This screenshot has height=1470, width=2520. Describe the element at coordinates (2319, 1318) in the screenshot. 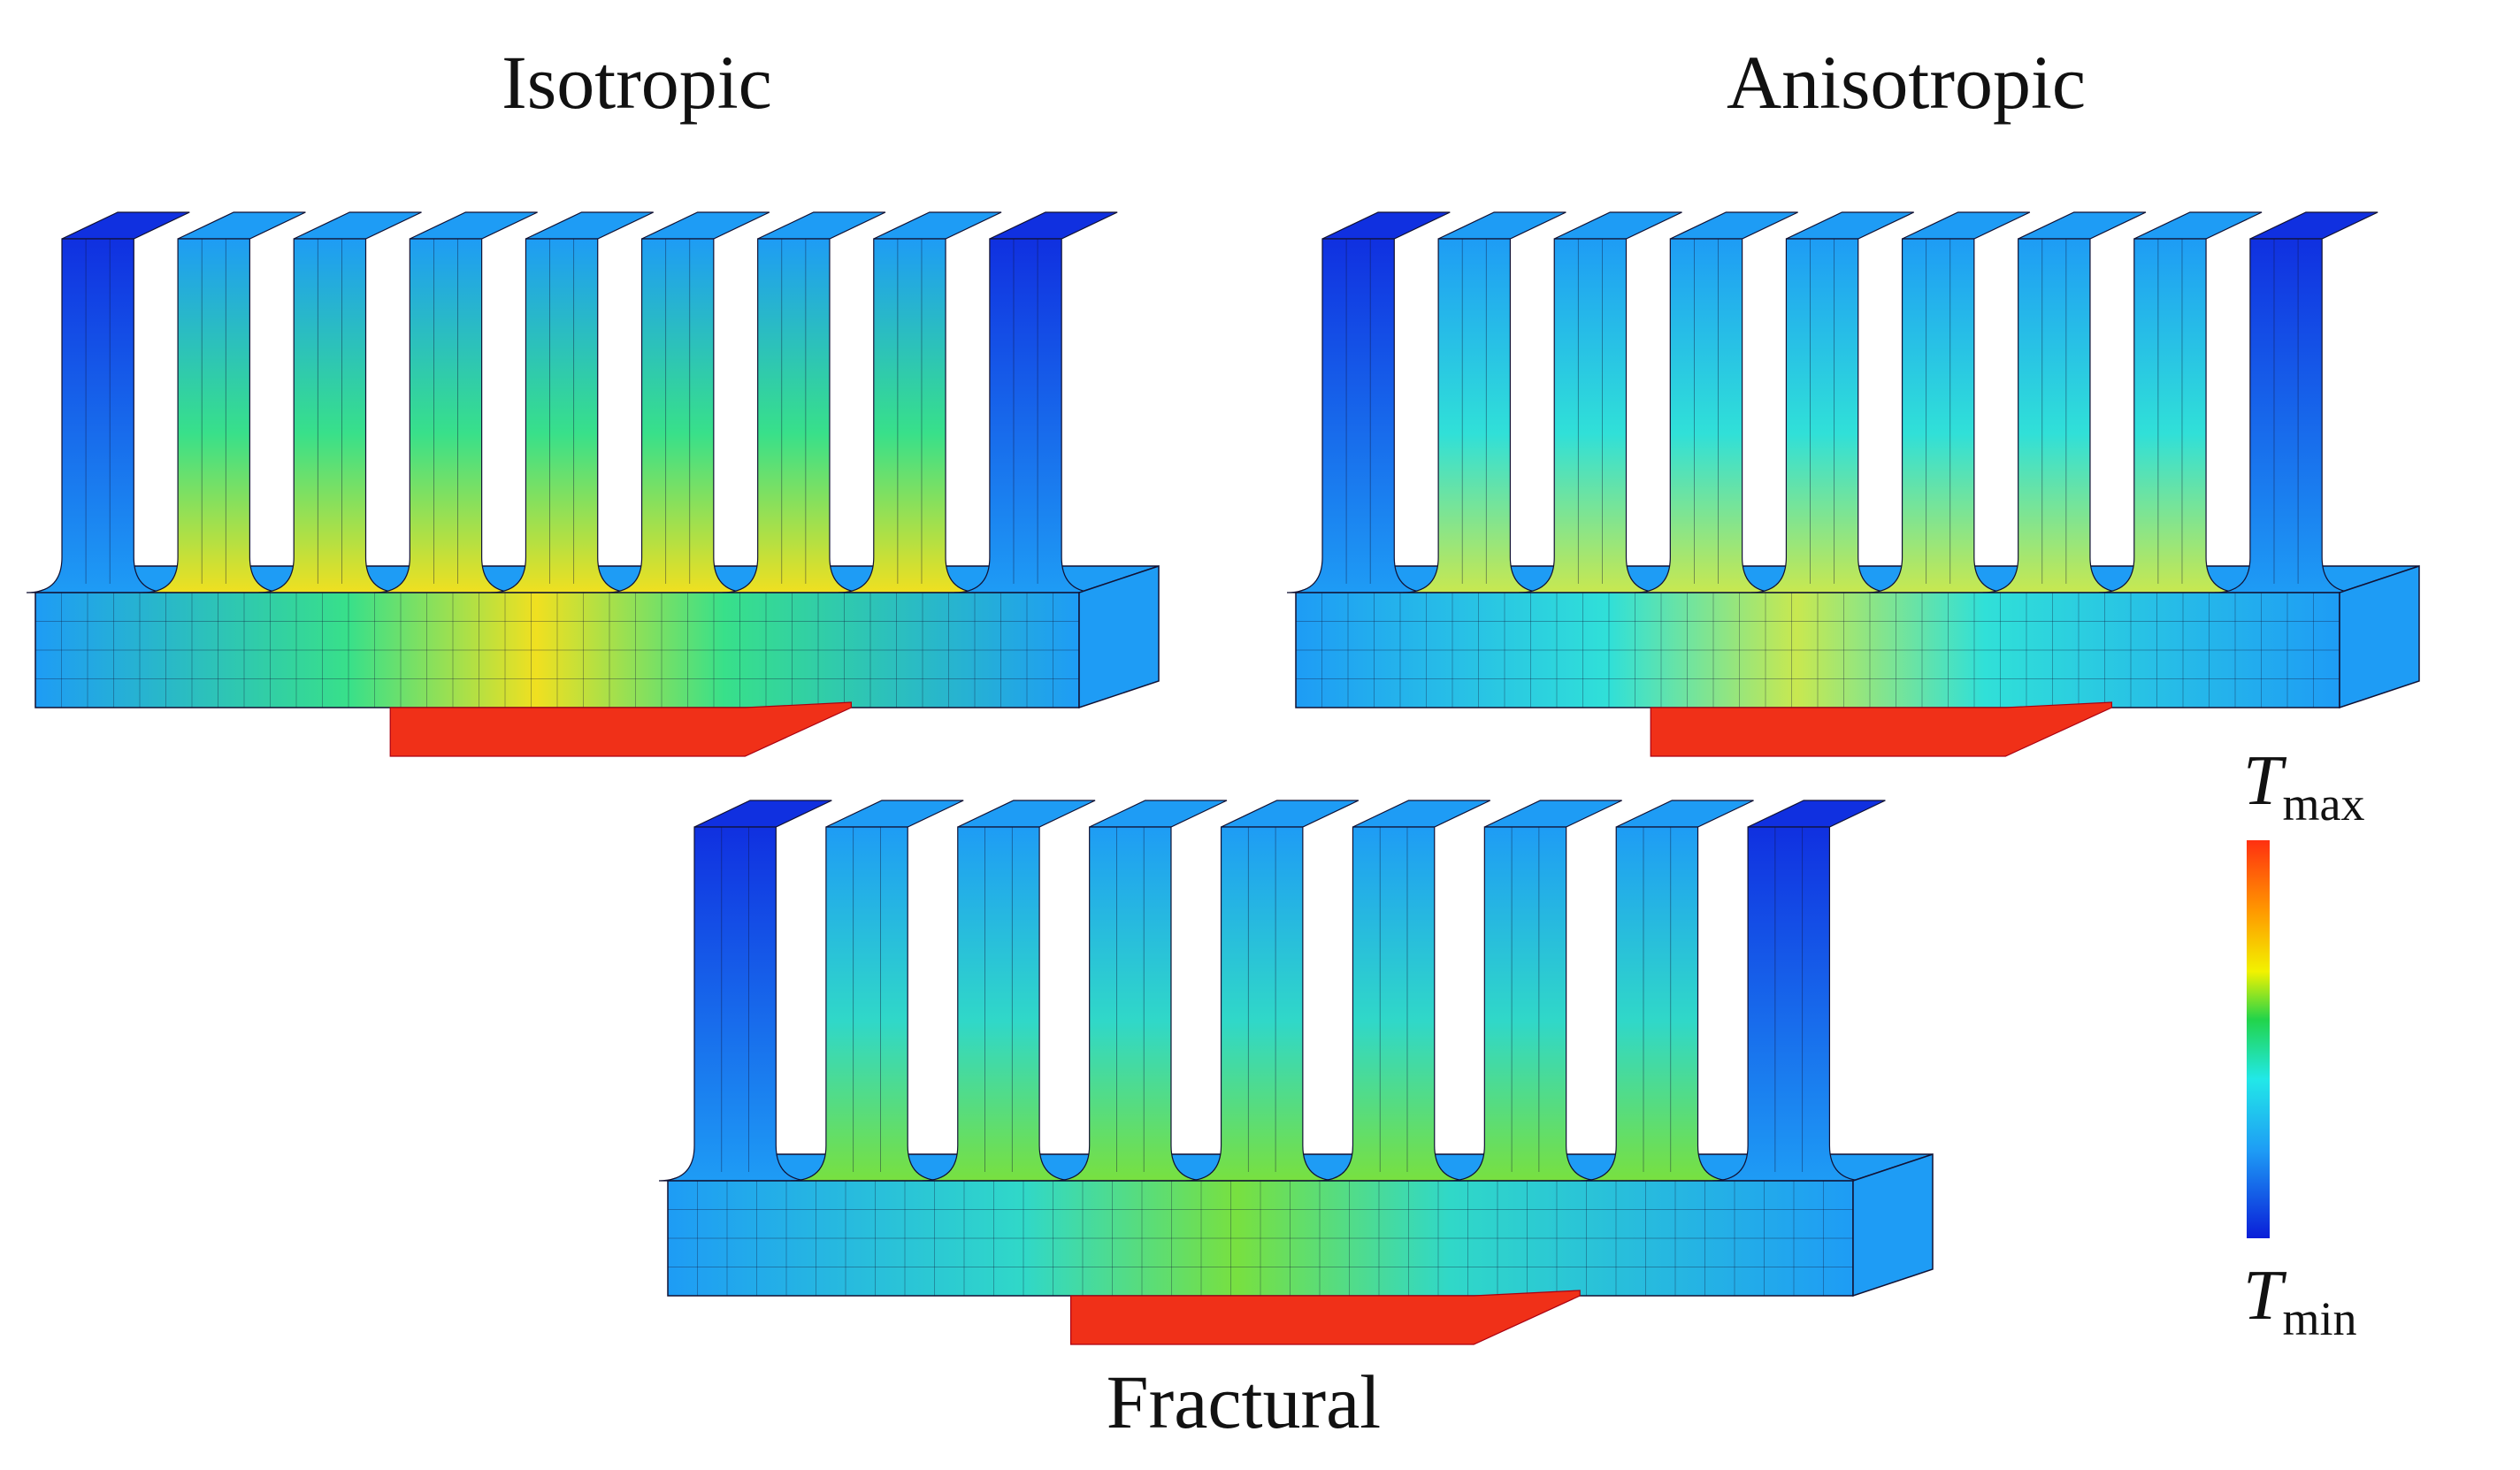

I see `legend-min-subscript: min` at that location.